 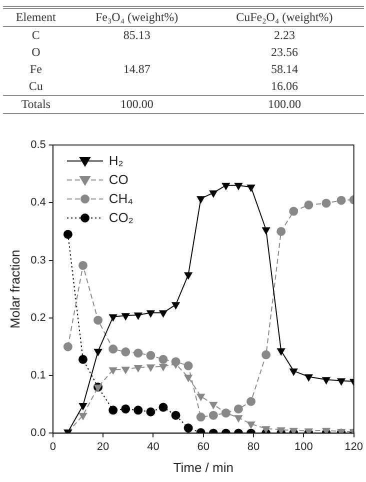 What do you see at coordinates (38, 202) in the screenshot?
I see `y-tick-label: 0.4` at bounding box center [38, 202].